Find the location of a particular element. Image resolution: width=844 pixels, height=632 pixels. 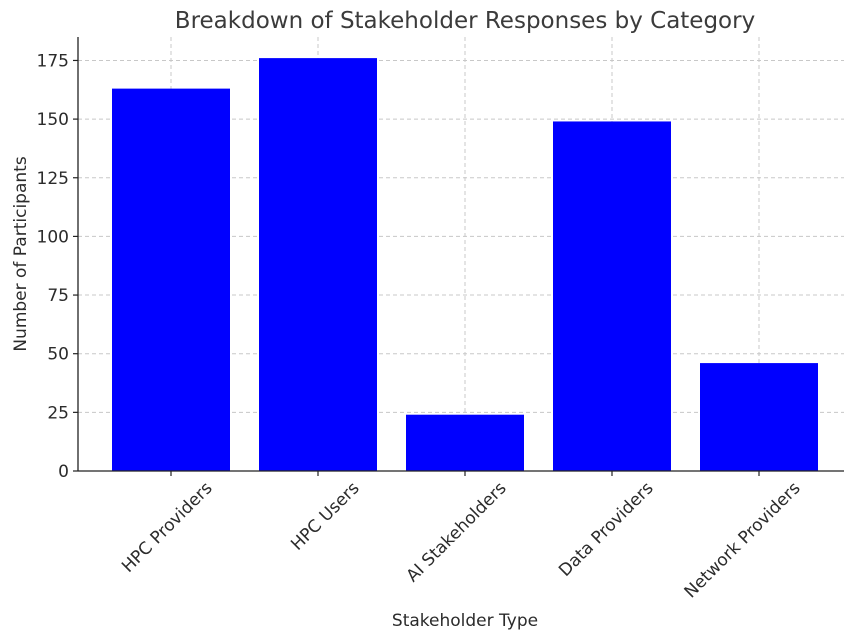

y-tick-label: 150 is located at coordinates (53, 120).